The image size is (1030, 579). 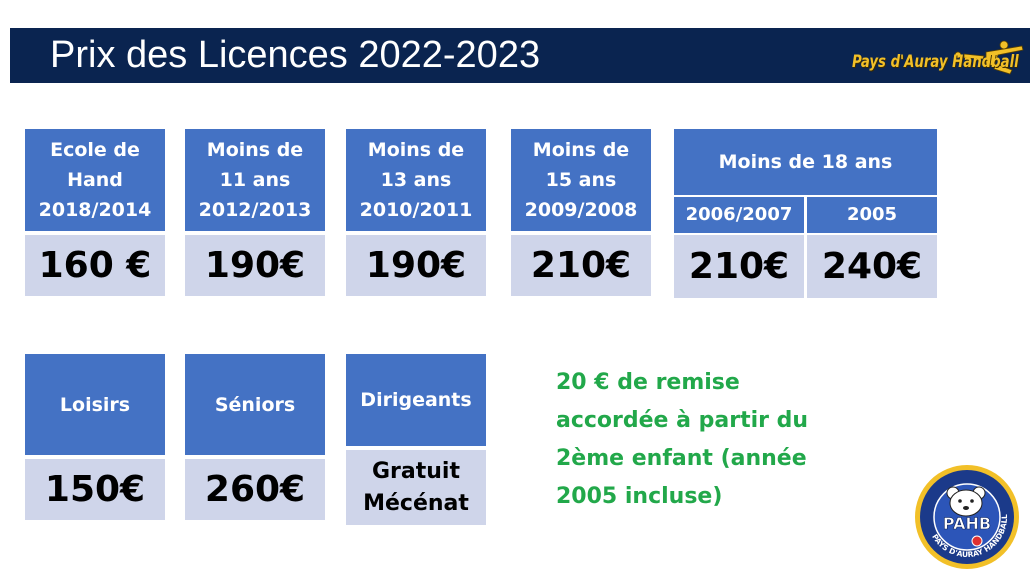 I want to click on card-u18-price-2005: 240€, so click(x=872, y=266).